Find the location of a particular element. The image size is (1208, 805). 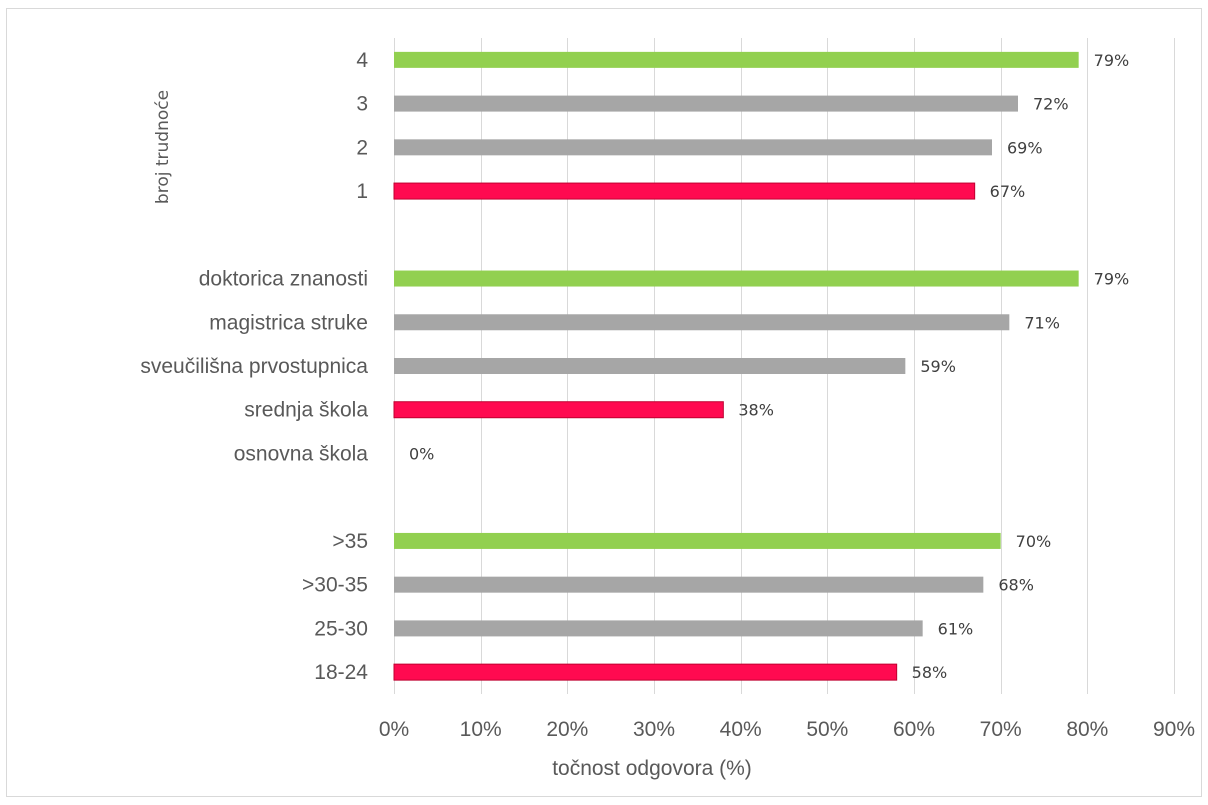

category-label: 18-24 is located at coordinates (341, 672).